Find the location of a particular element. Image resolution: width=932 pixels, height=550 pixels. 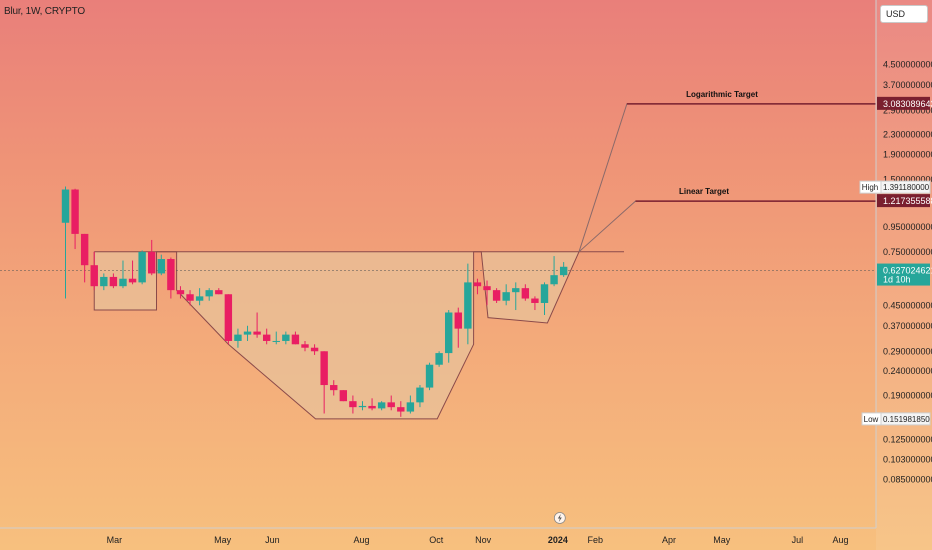

y-tick-label: 0.240000000 is located at coordinates (907, 371).